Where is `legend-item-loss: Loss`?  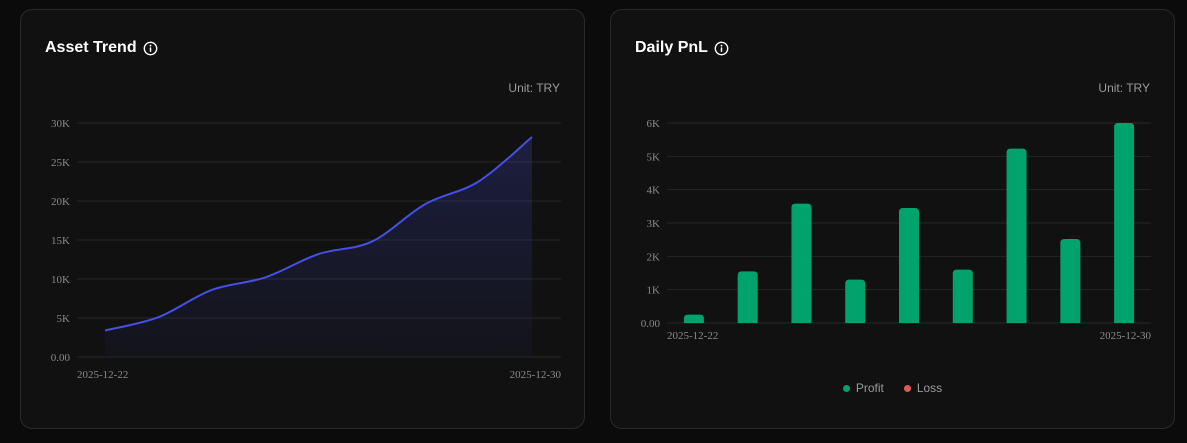
legend-item-loss: Loss is located at coordinates (923, 388).